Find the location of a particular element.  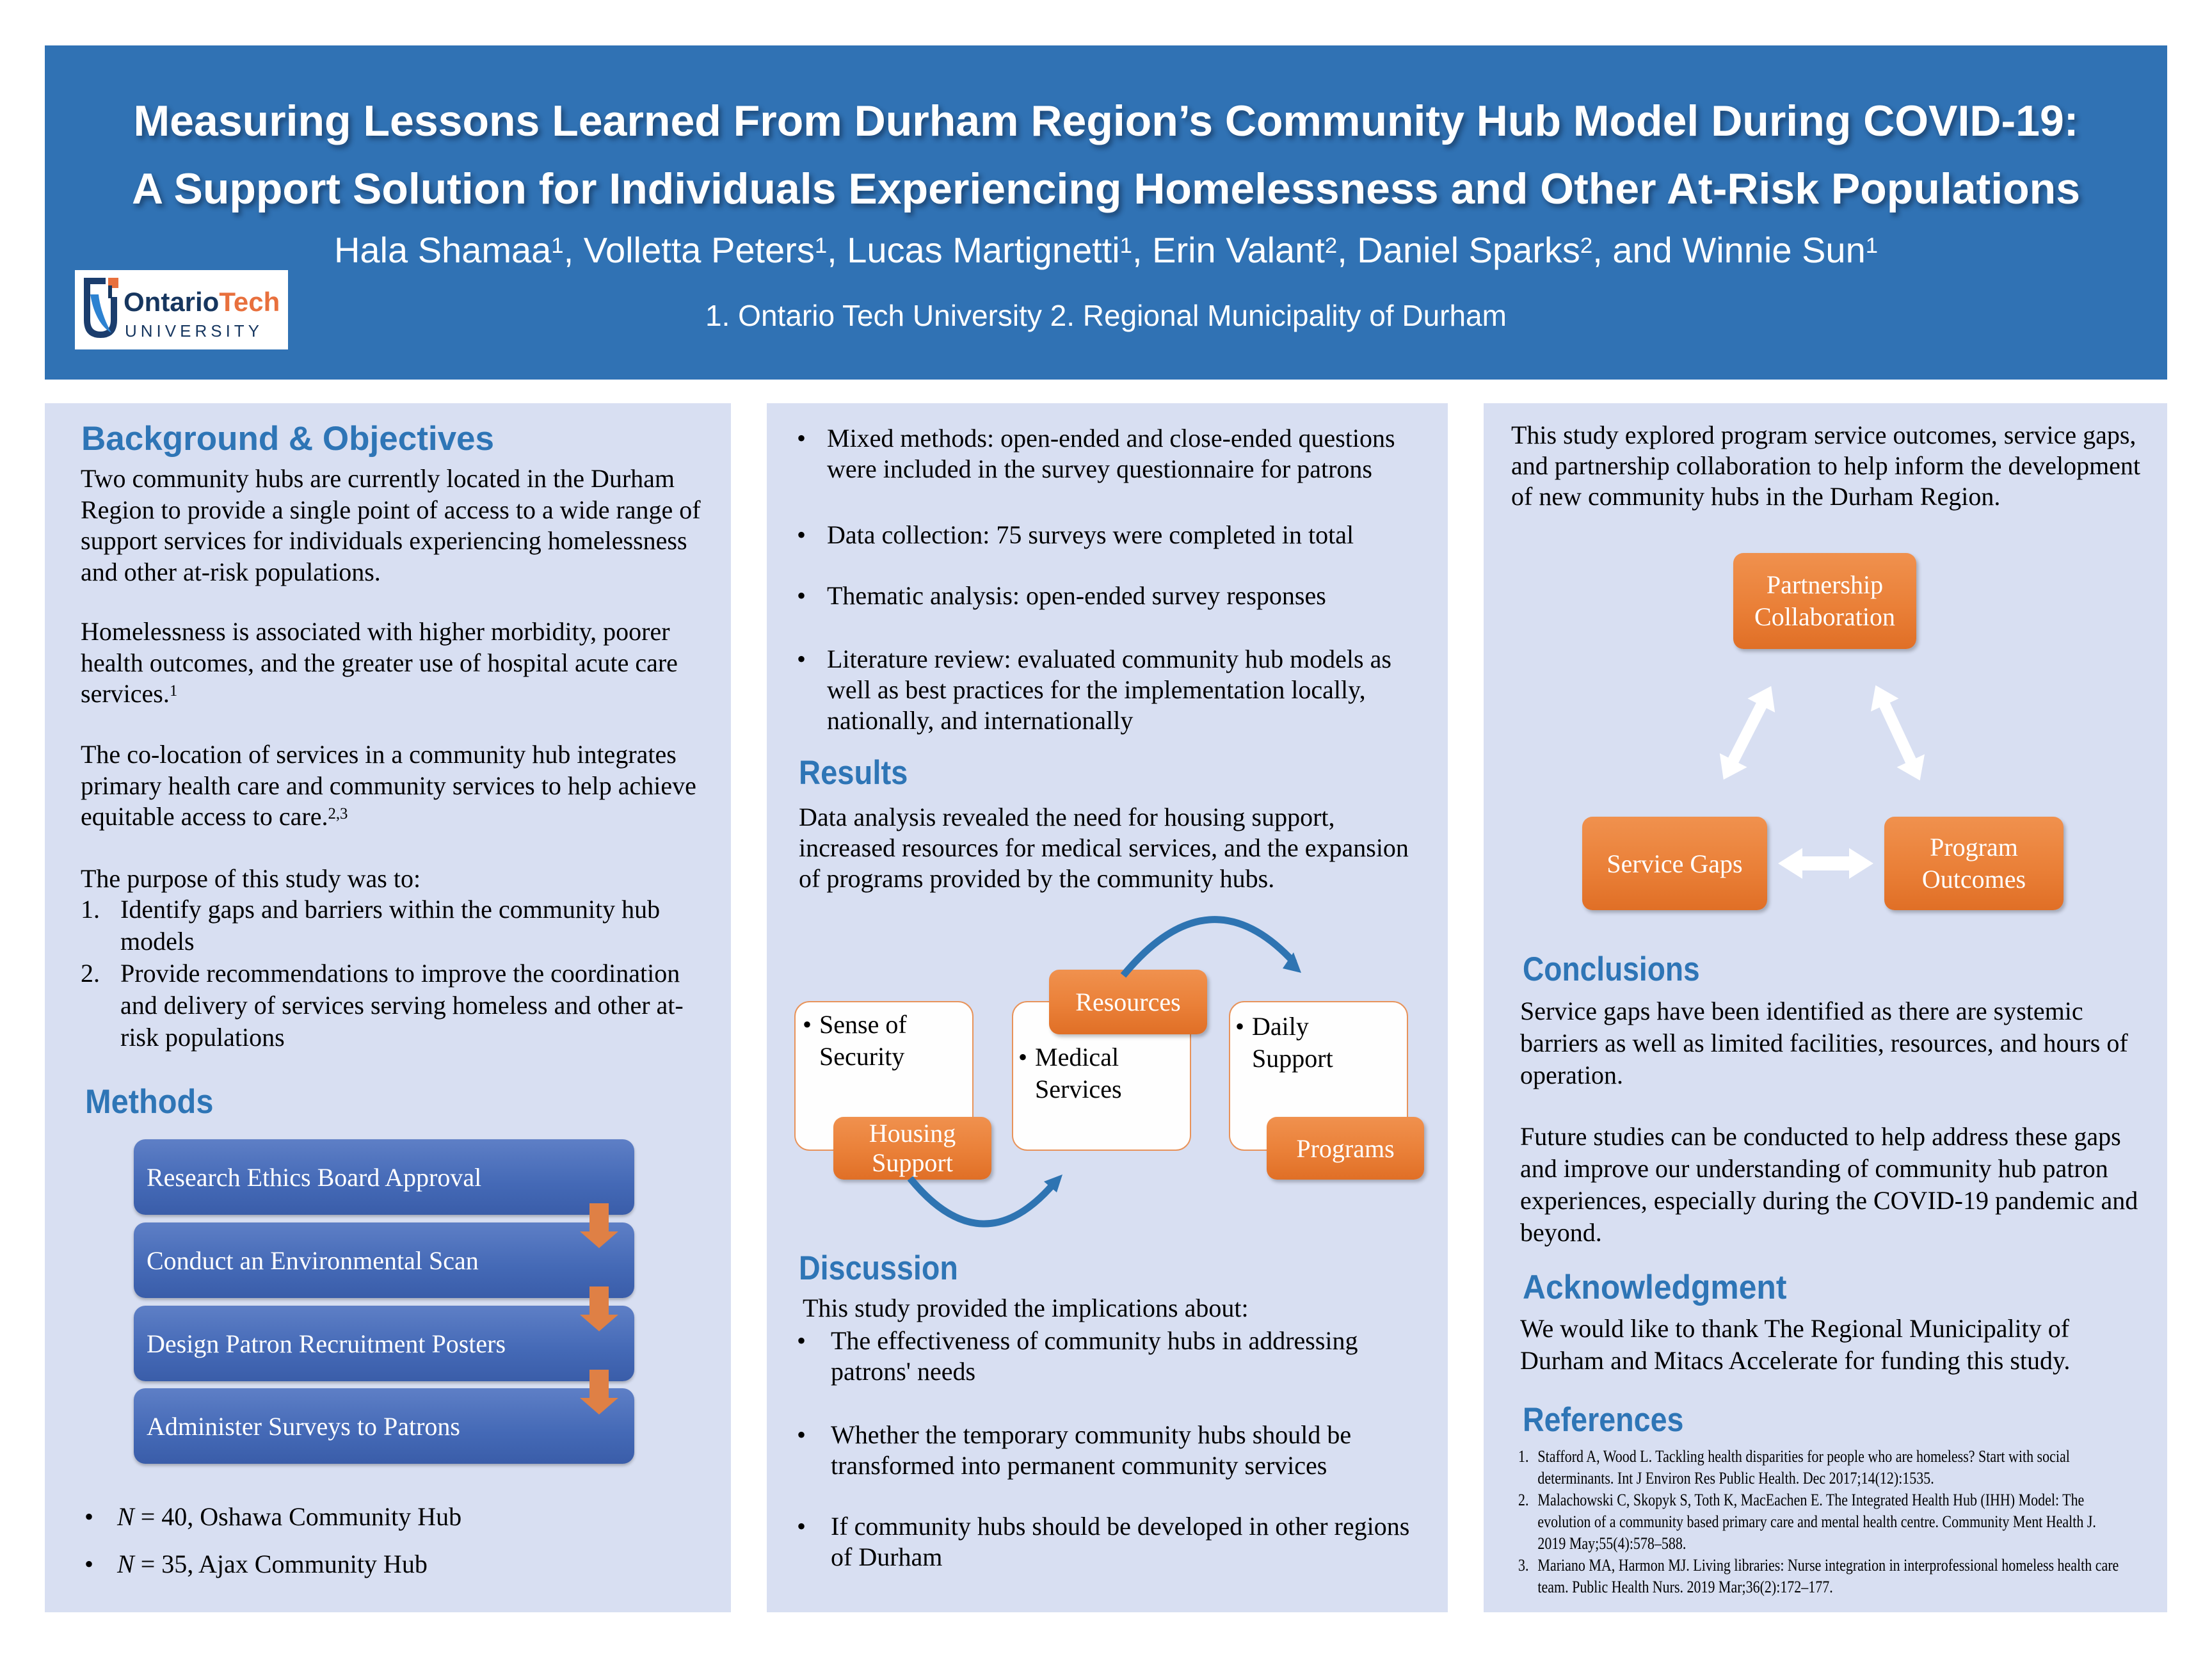

svg-text: UNIVERSITY is located at coordinates (194, 331).